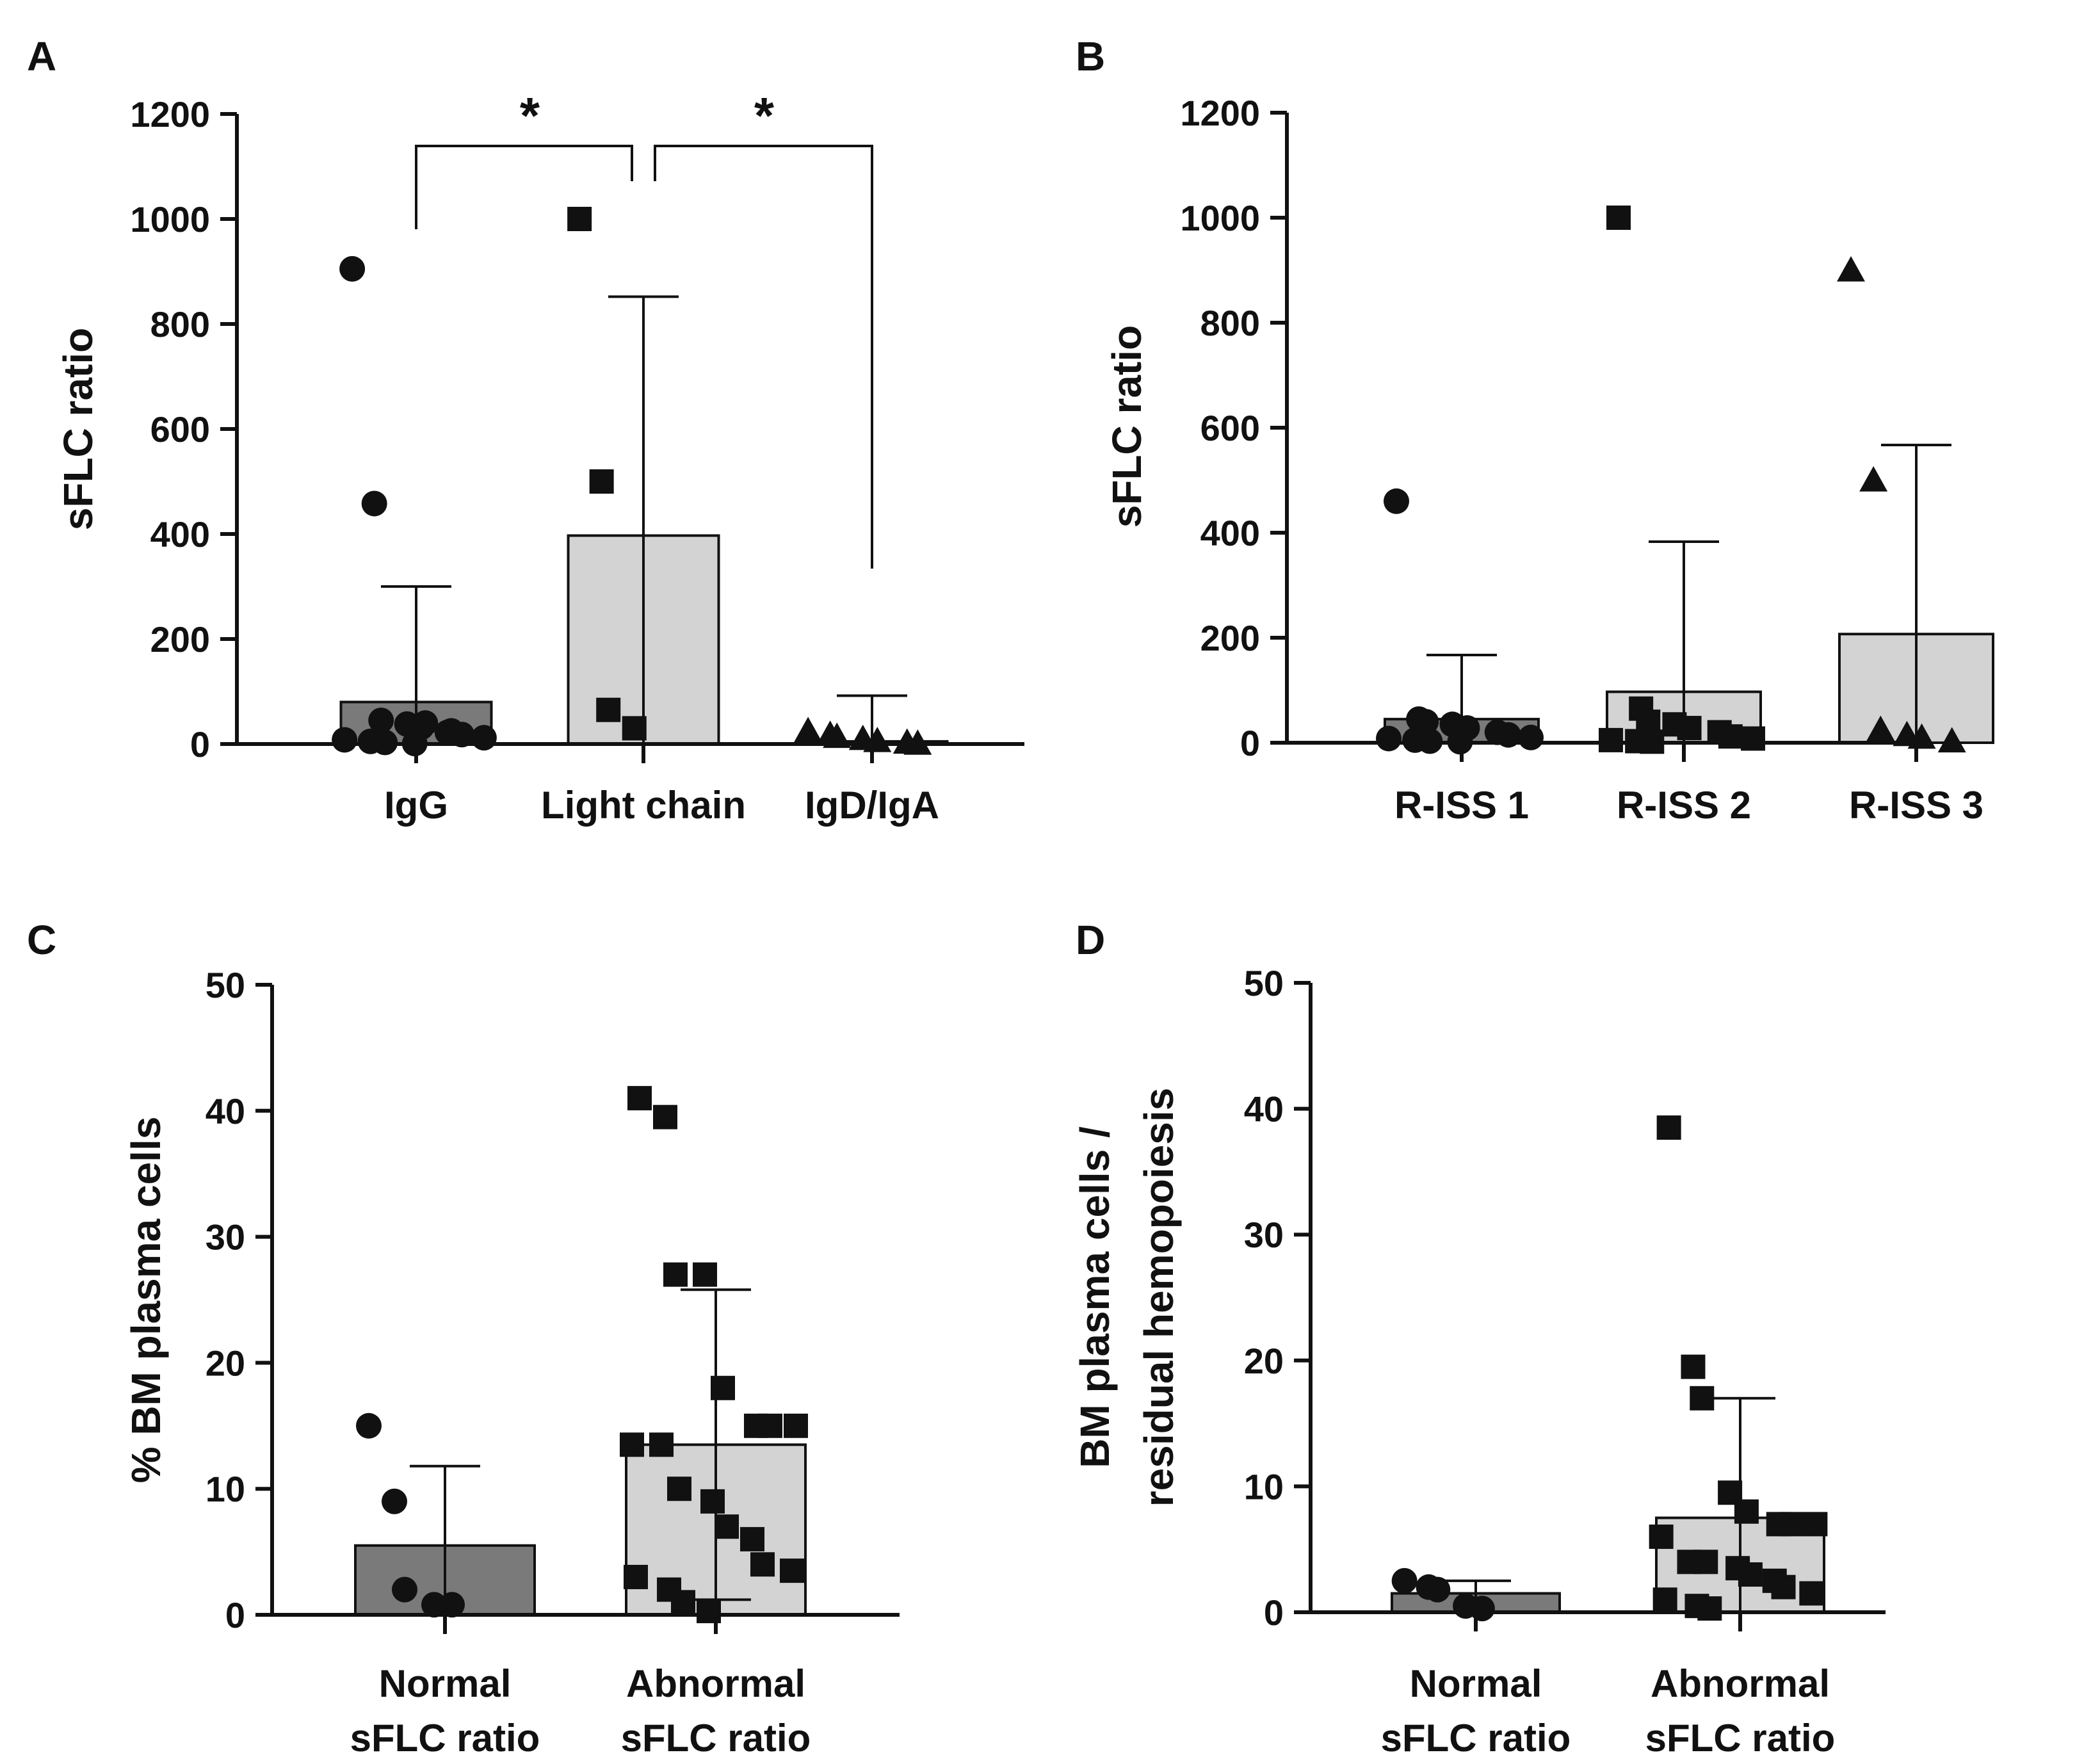 Image resolution: width=2084 pixels, height=1764 pixels. What do you see at coordinates (225, 1111) in the screenshot?
I see `y-tick-label: 40` at bounding box center [225, 1111].